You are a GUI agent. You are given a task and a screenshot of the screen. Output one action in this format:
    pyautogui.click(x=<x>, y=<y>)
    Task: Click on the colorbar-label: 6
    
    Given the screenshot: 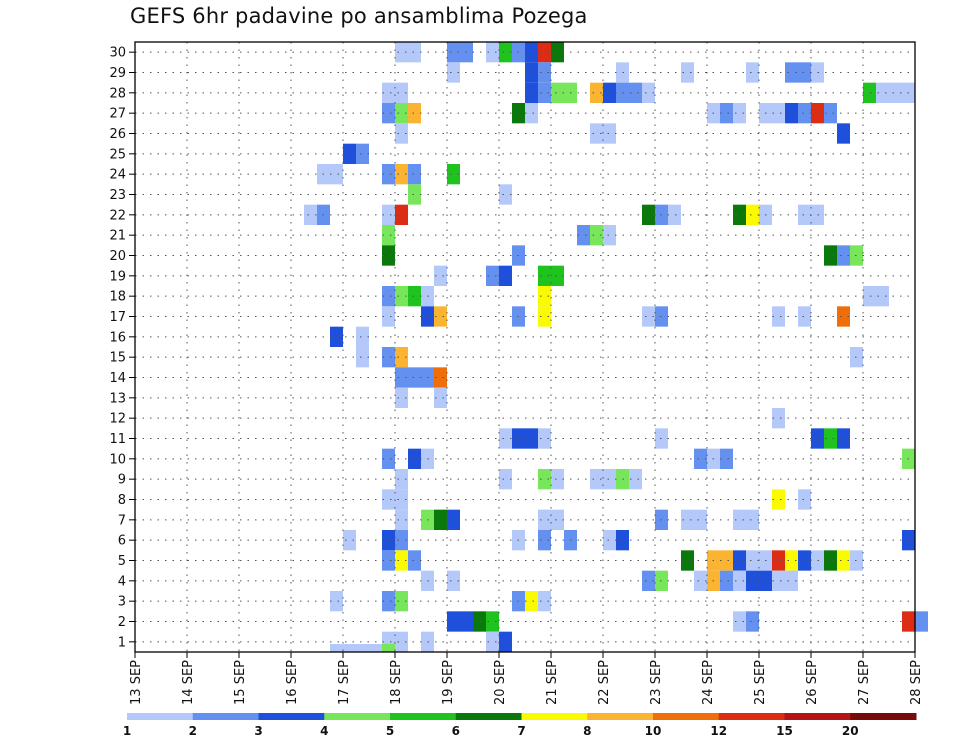 What is the action you would take?
    pyautogui.click(x=456, y=731)
    